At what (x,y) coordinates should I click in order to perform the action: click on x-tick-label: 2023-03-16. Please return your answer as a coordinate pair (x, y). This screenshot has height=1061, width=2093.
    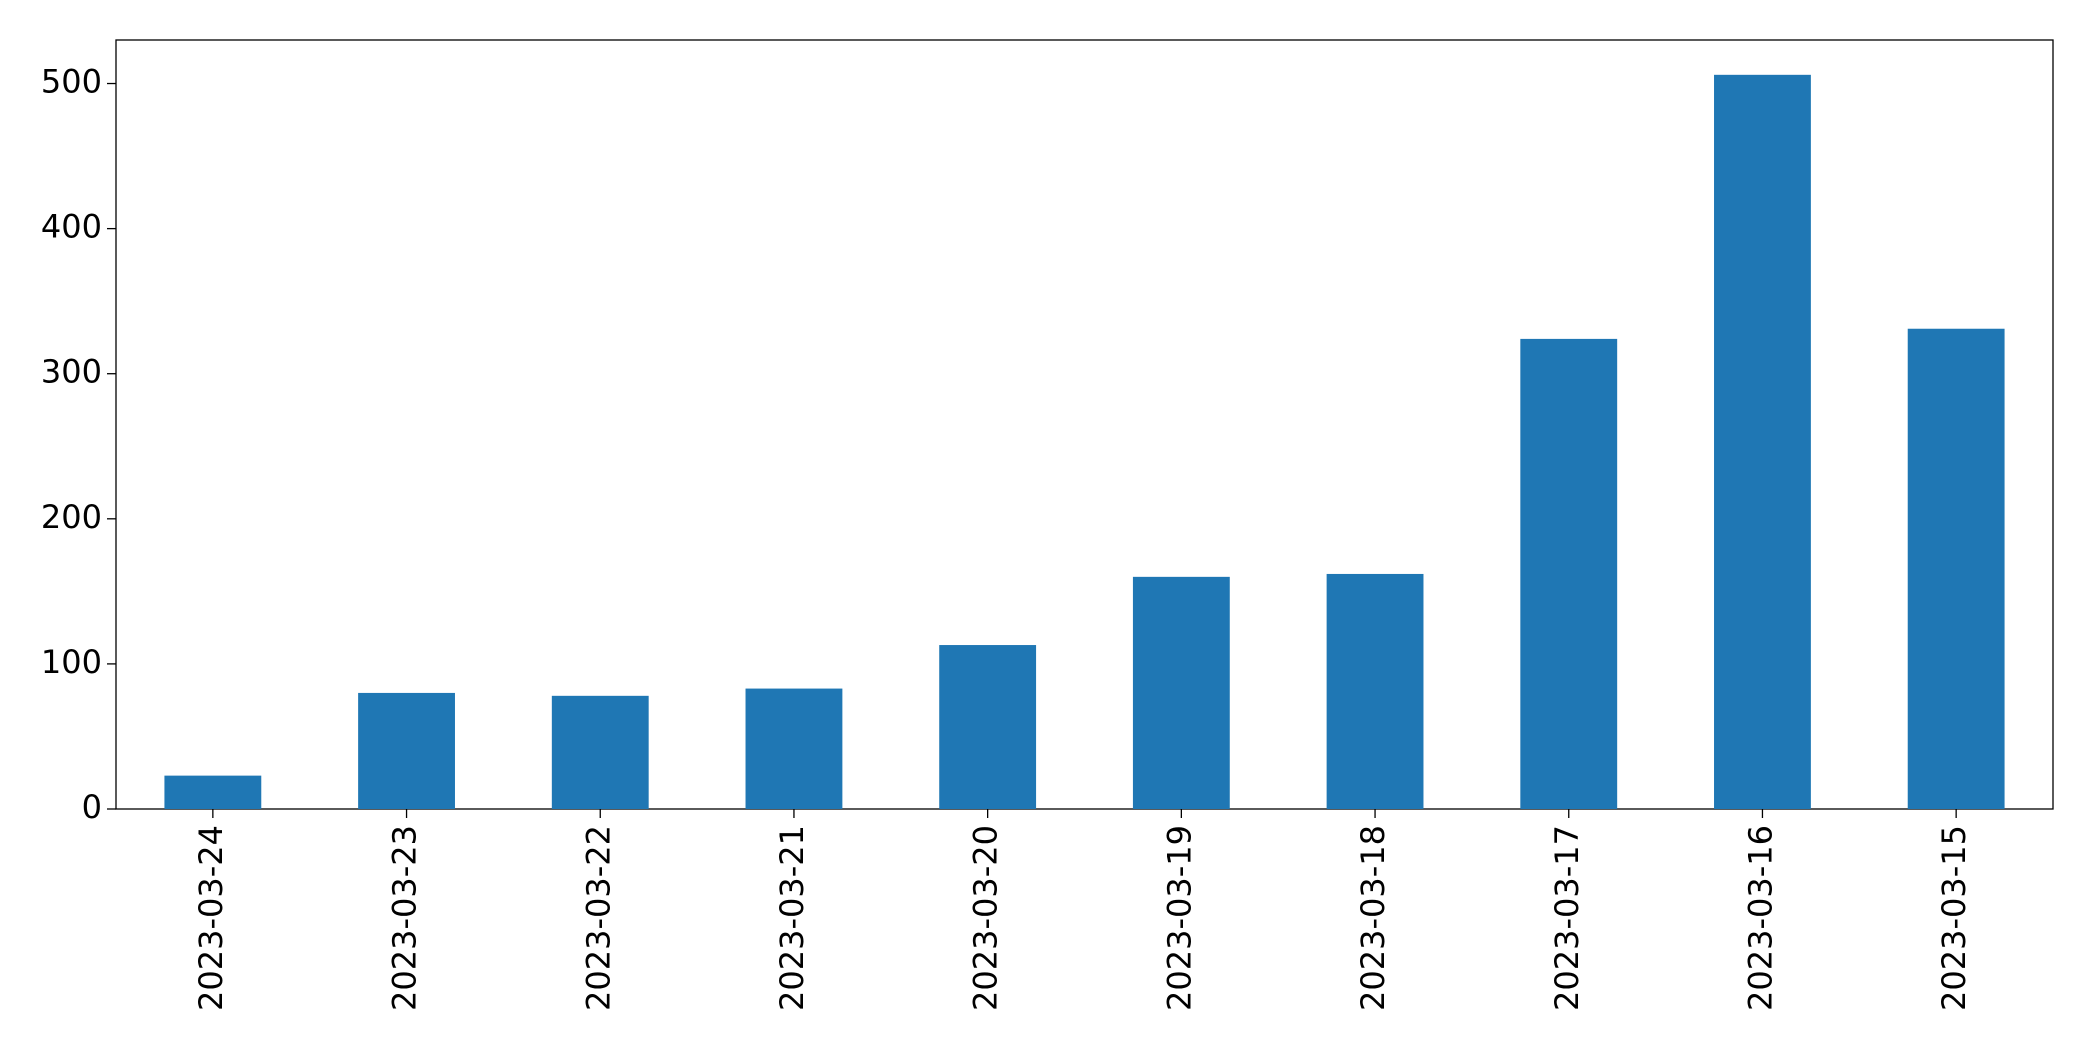
    Looking at the image, I should click on (1760, 918).